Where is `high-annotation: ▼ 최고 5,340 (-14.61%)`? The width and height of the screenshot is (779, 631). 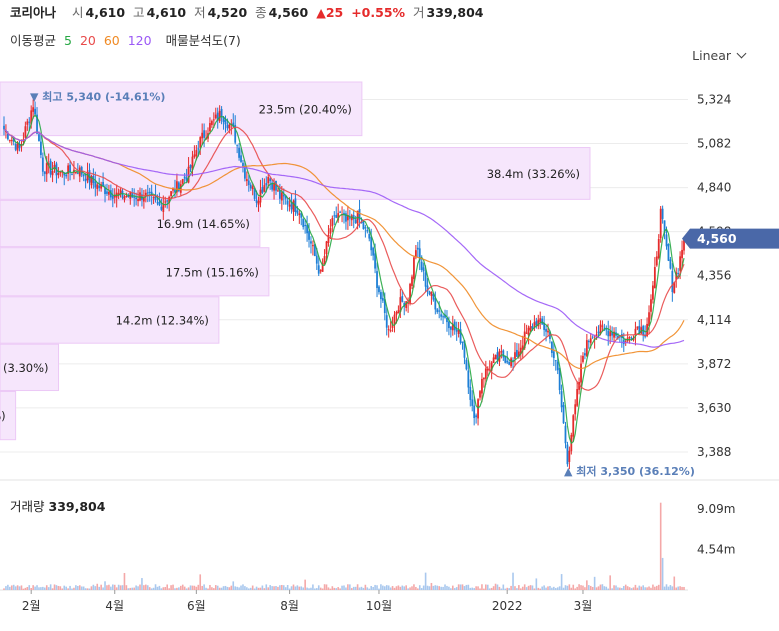
high-annotation: ▼ 최고 5,340 (-14.61%) is located at coordinates (97, 97).